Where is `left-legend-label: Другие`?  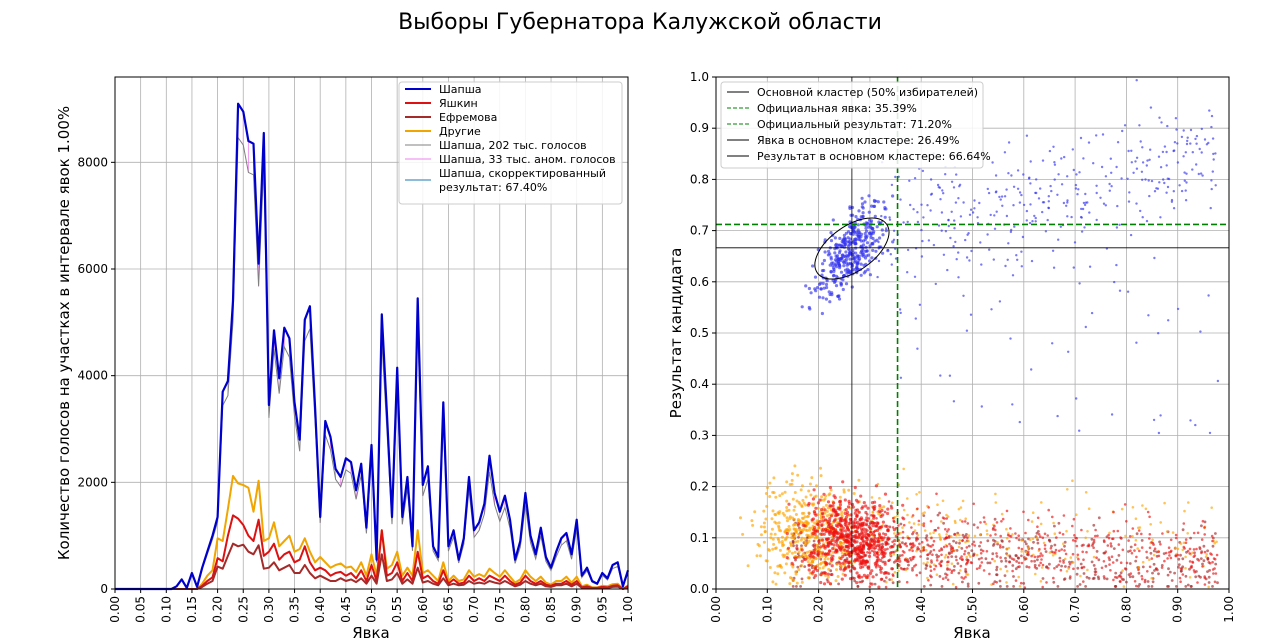
left-legend-label: Другие is located at coordinates (460, 131).